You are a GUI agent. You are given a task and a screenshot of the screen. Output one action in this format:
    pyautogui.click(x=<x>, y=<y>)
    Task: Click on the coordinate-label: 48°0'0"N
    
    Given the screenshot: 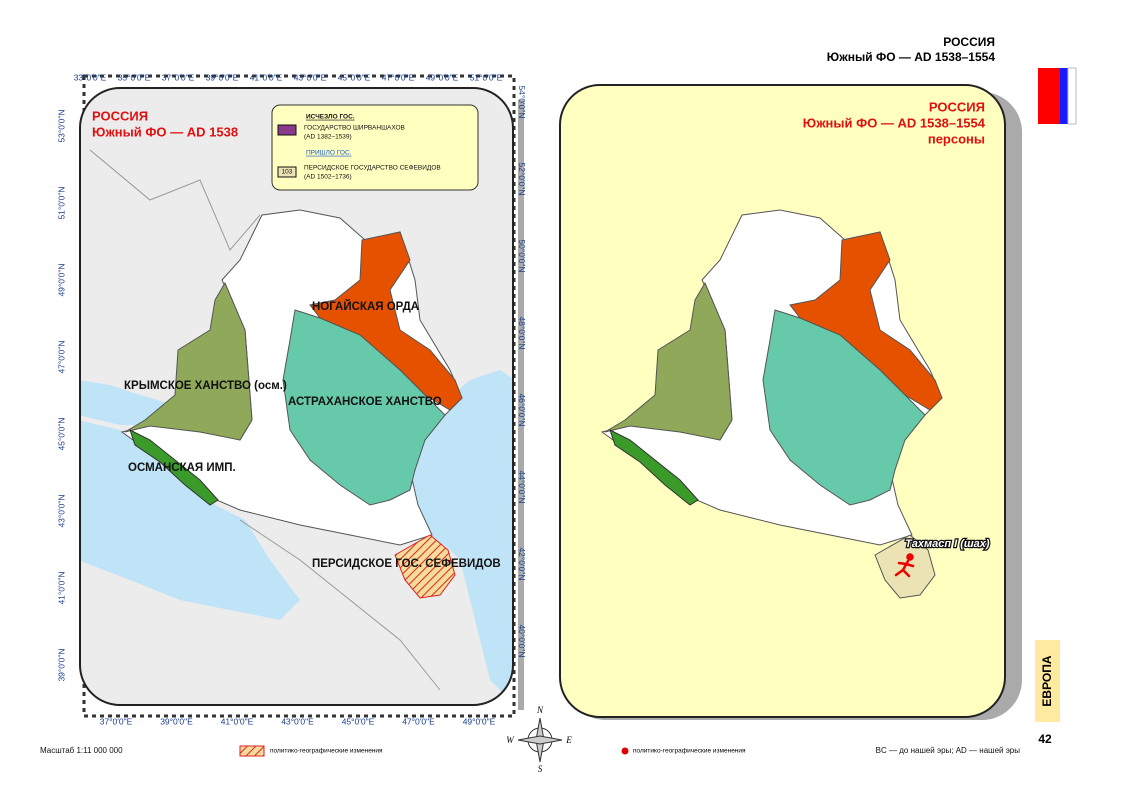 What is the action you would take?
    pyautogui.click(x=522, y=332)
    